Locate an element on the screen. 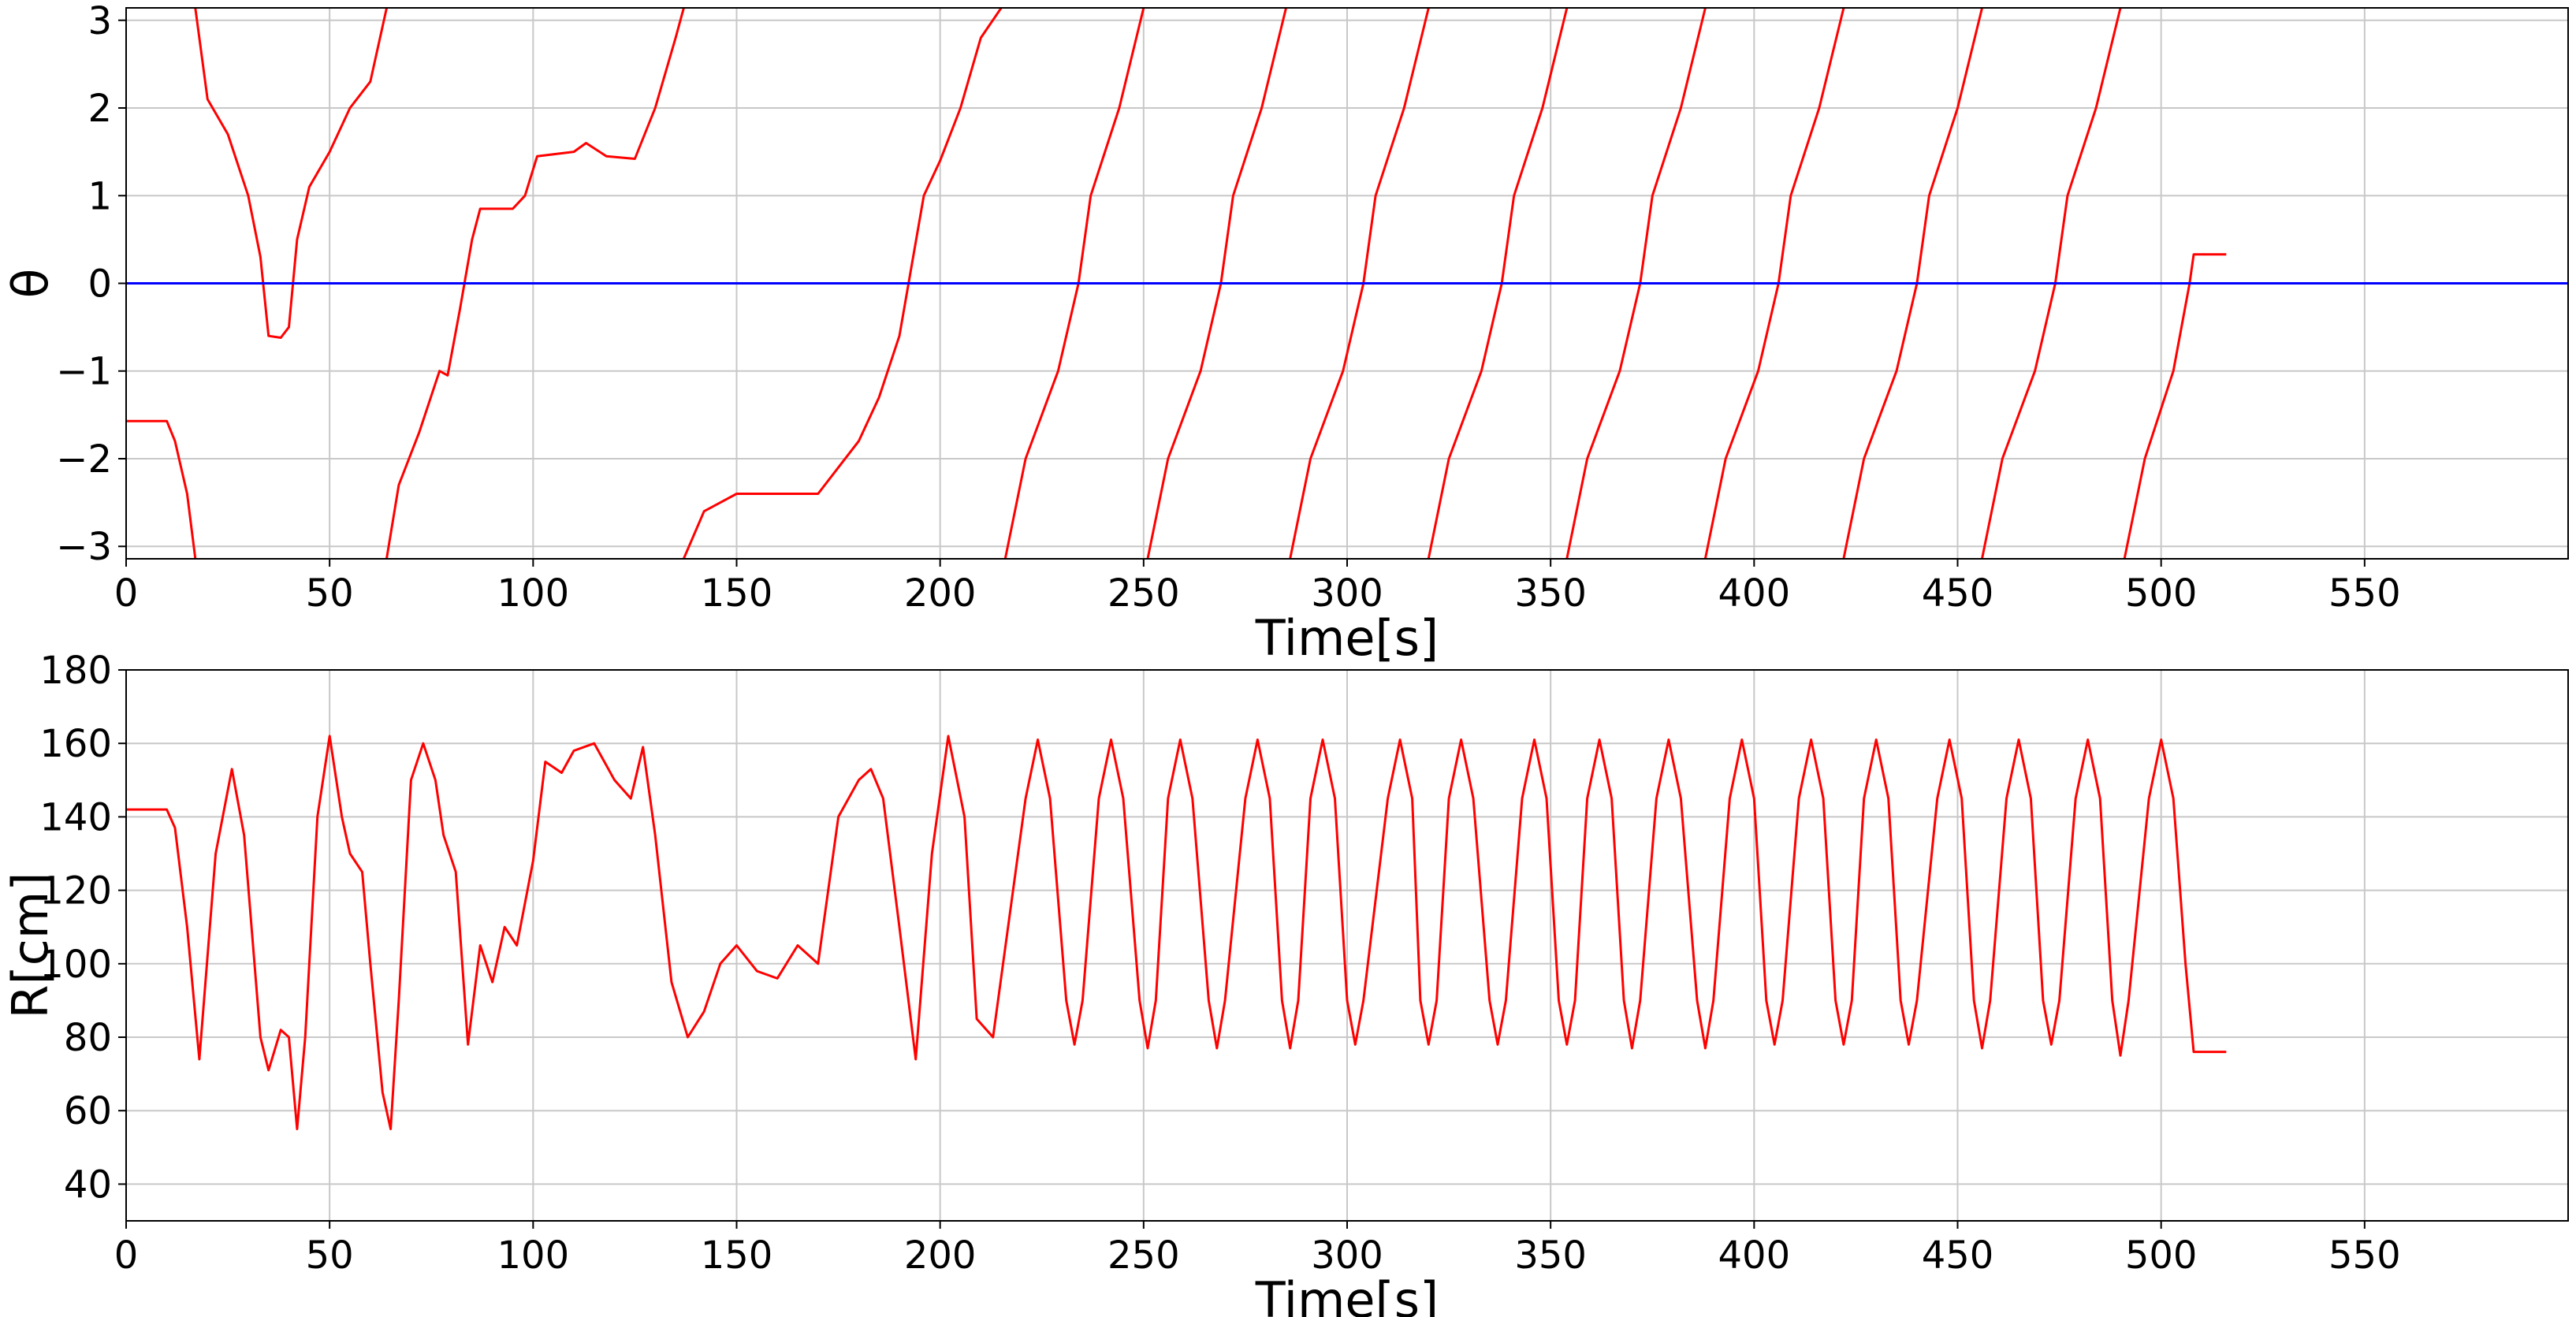  y-tick-label: 40 is located at coordinates (88, 1185).